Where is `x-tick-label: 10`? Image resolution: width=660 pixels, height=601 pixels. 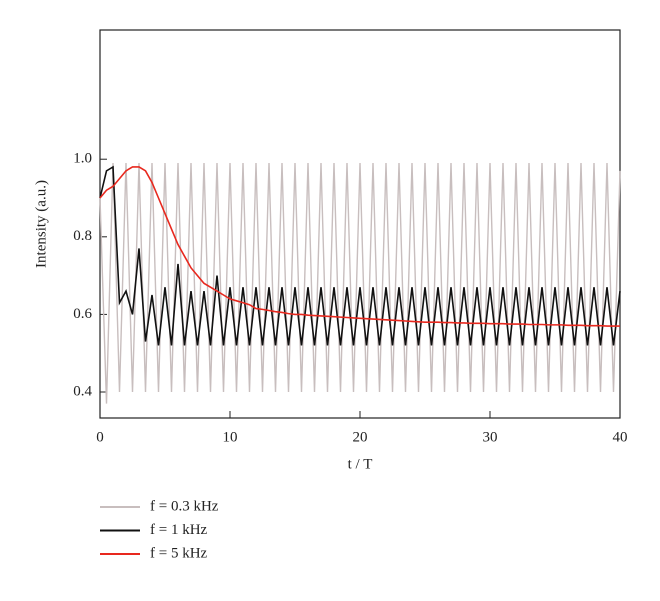 x-tick-label: 10 is located at coordinates (230, 437).